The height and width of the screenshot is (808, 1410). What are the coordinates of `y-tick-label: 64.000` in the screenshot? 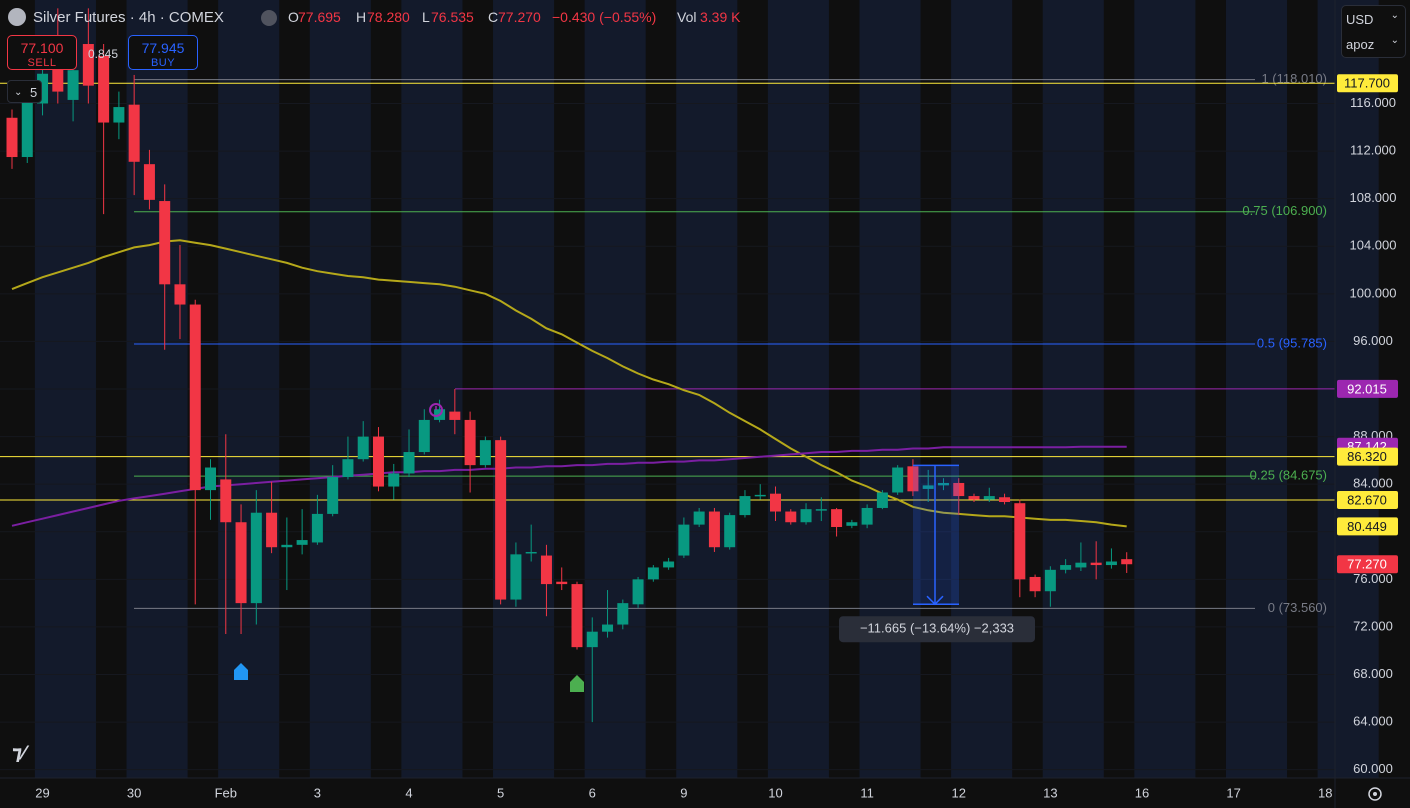 It's located at (1373, 721).